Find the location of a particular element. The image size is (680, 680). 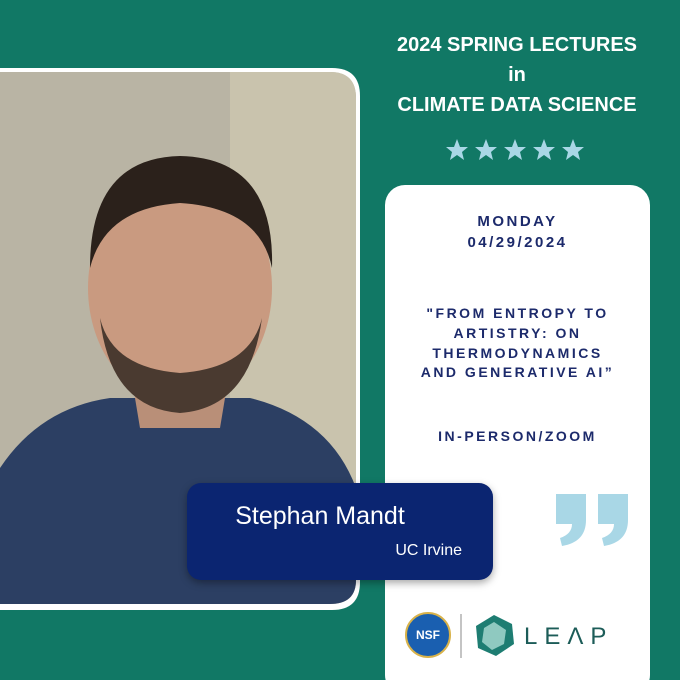

talk-title-line: ARTISTRY: ON is located at coordinates (517, 333).